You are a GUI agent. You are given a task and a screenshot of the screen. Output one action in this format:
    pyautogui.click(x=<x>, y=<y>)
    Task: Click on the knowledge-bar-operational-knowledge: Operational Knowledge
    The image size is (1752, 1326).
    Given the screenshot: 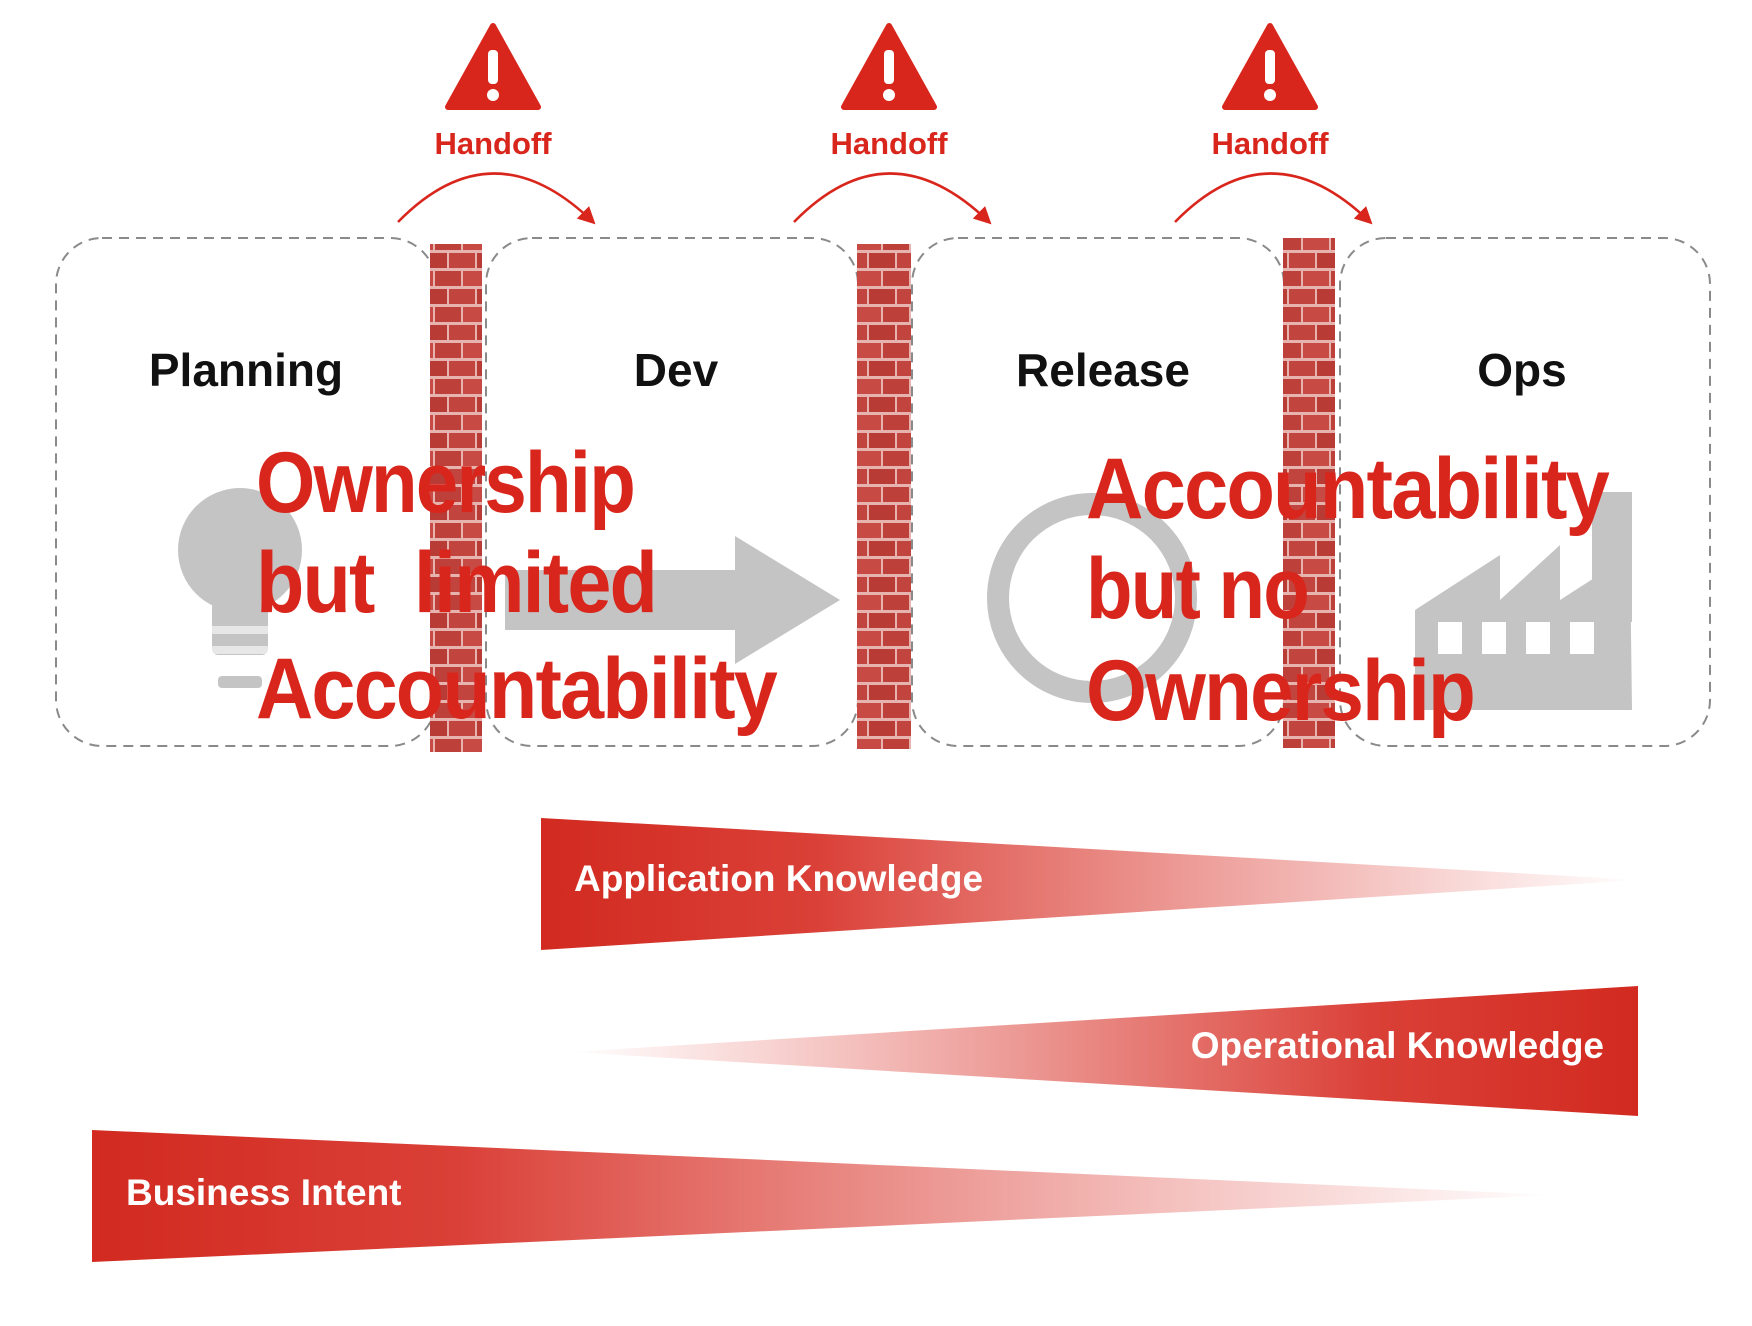 What is the action you would take?
    pyautogui.click(x=1104, y=1051)
    